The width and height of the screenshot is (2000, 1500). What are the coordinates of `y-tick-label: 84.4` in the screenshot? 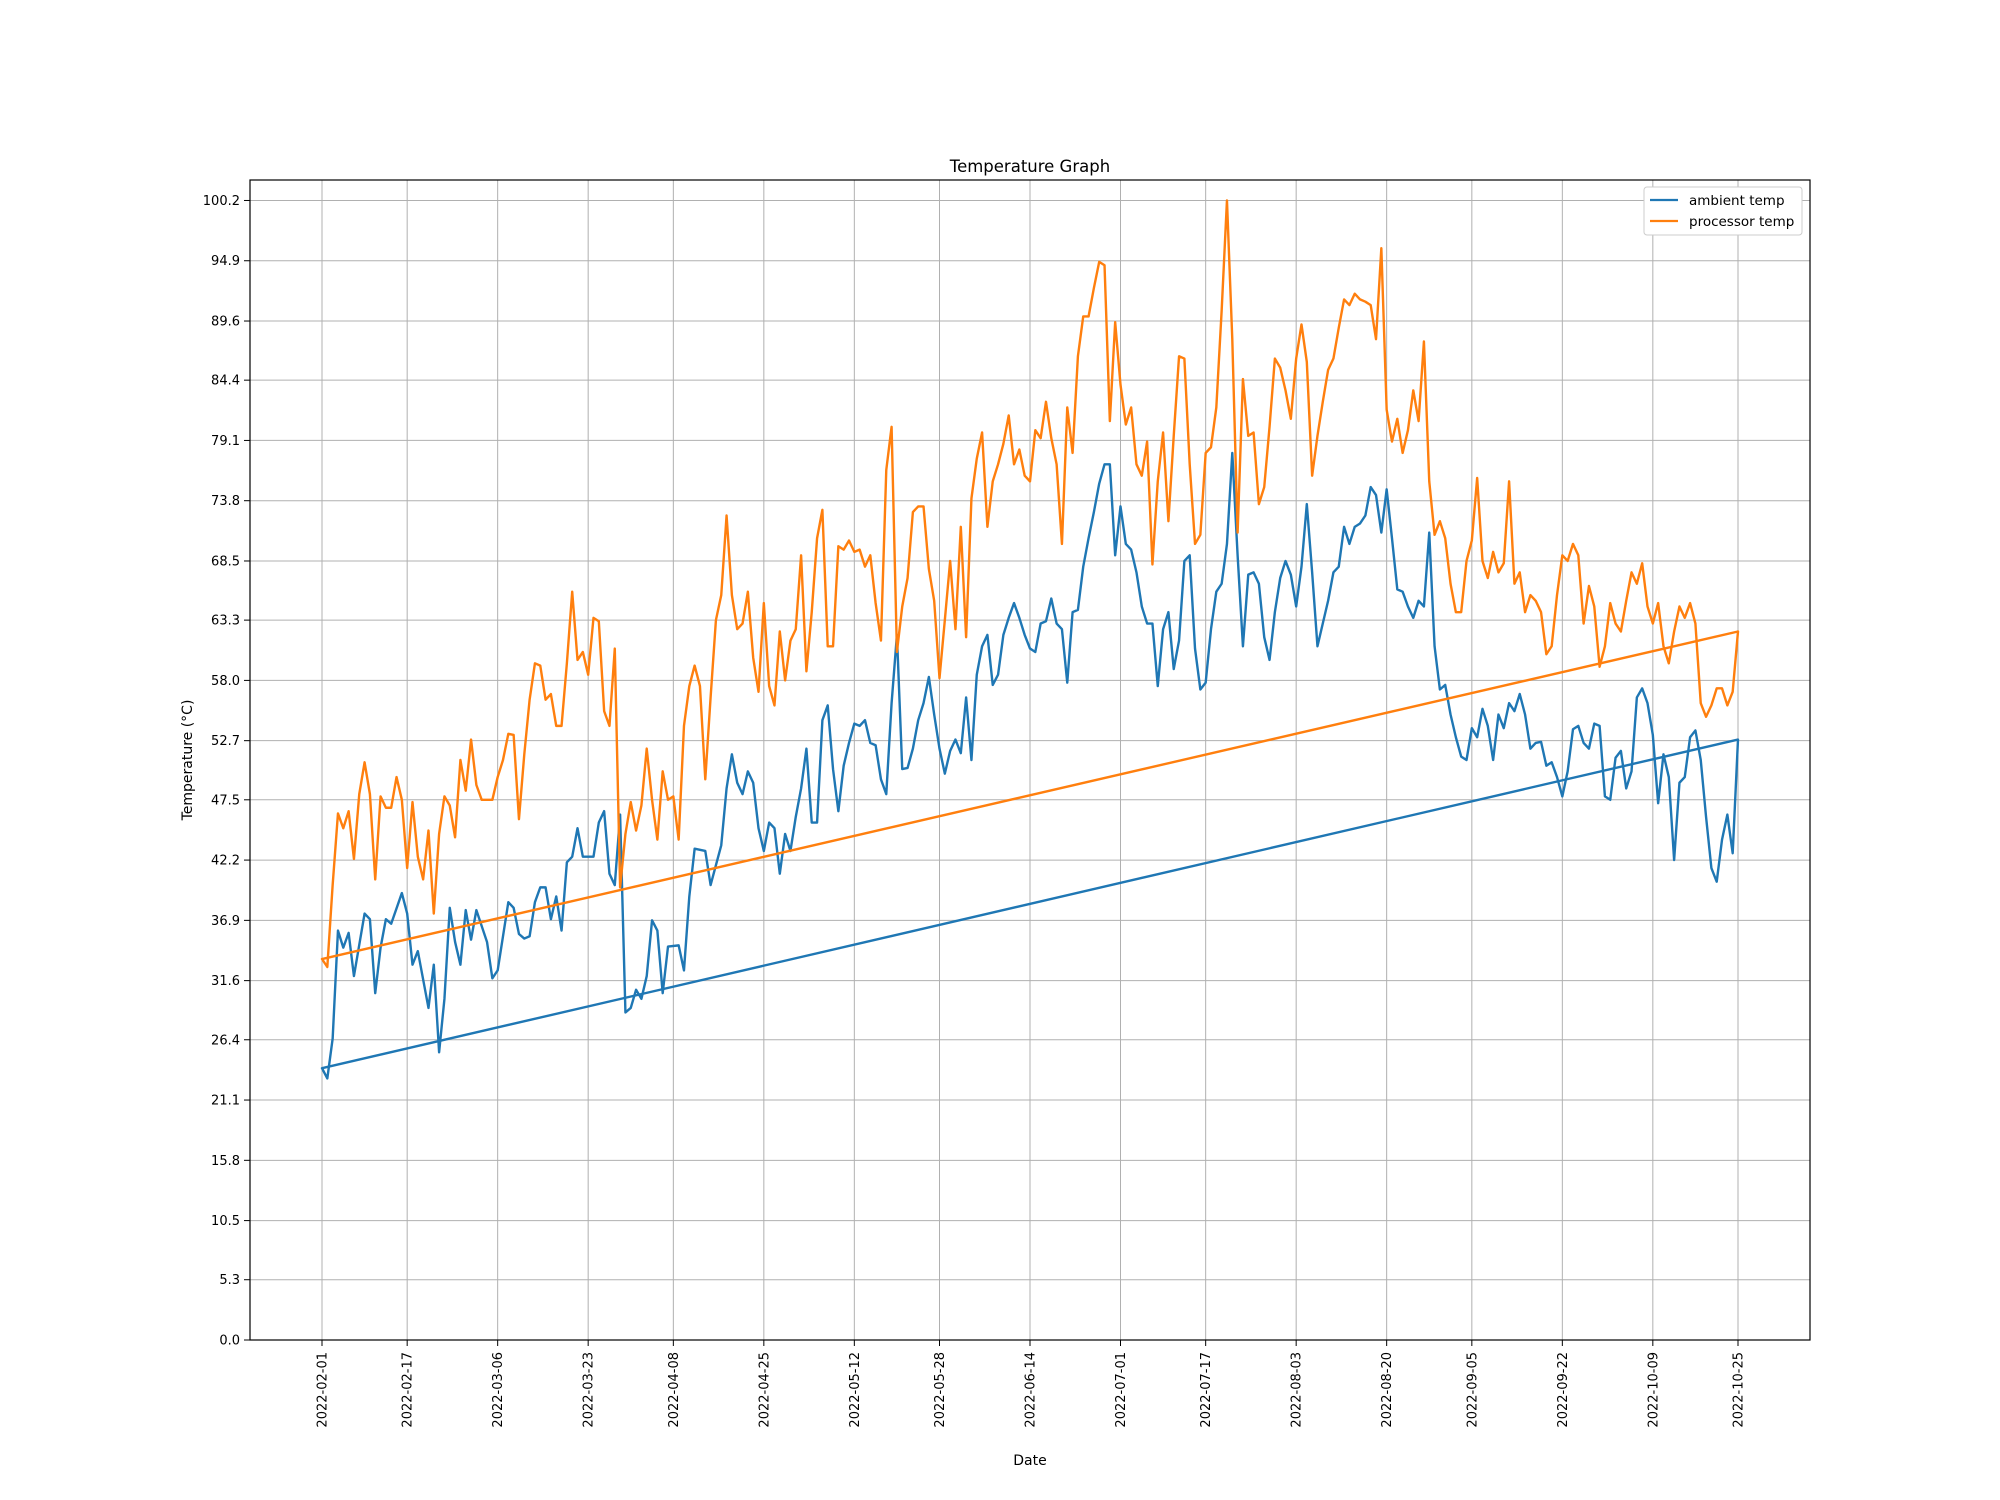 It's located at (225, 381).